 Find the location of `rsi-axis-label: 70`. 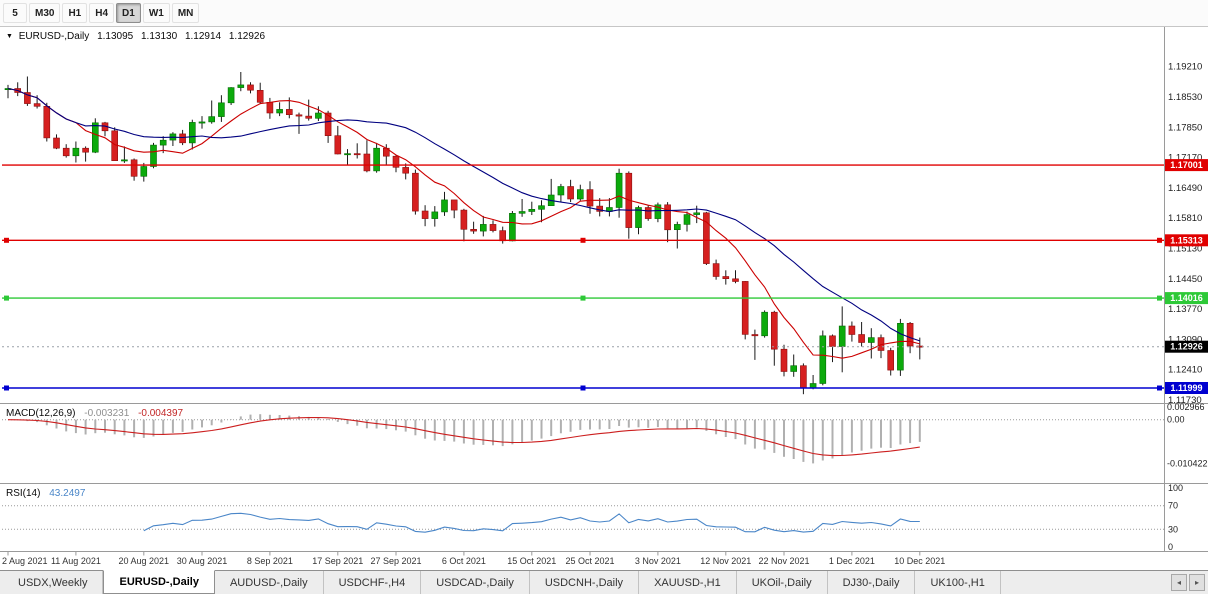

rsi-axis-label: 70 is located at coordinates (1173, 506).